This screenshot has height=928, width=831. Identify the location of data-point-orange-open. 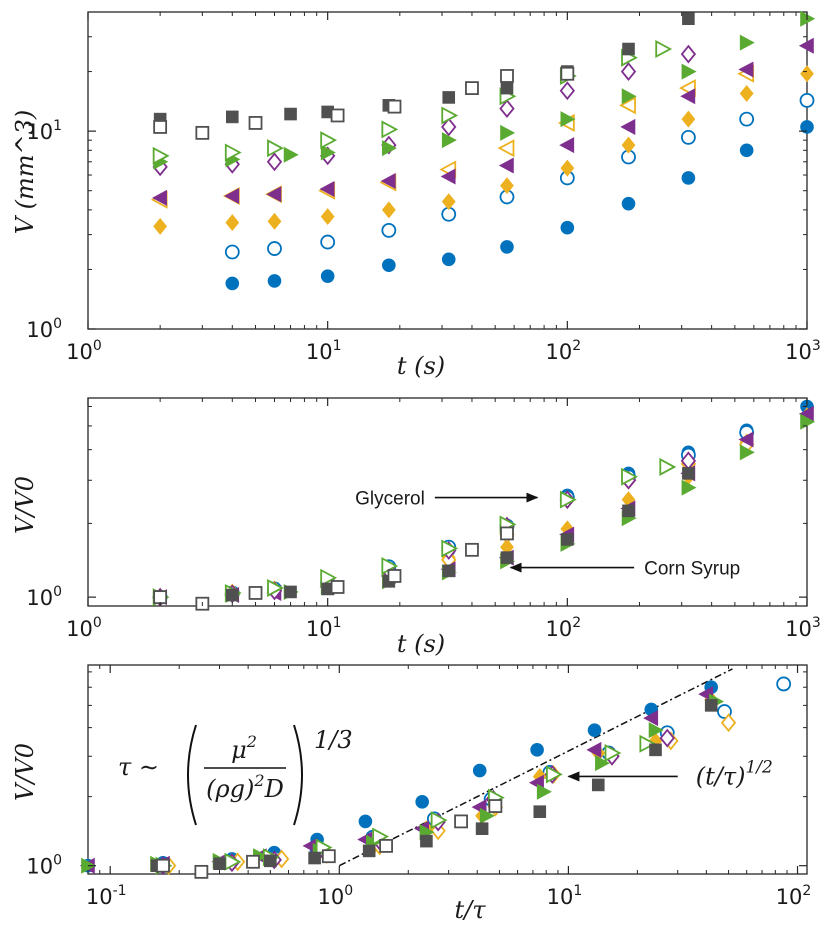
(506, 148).